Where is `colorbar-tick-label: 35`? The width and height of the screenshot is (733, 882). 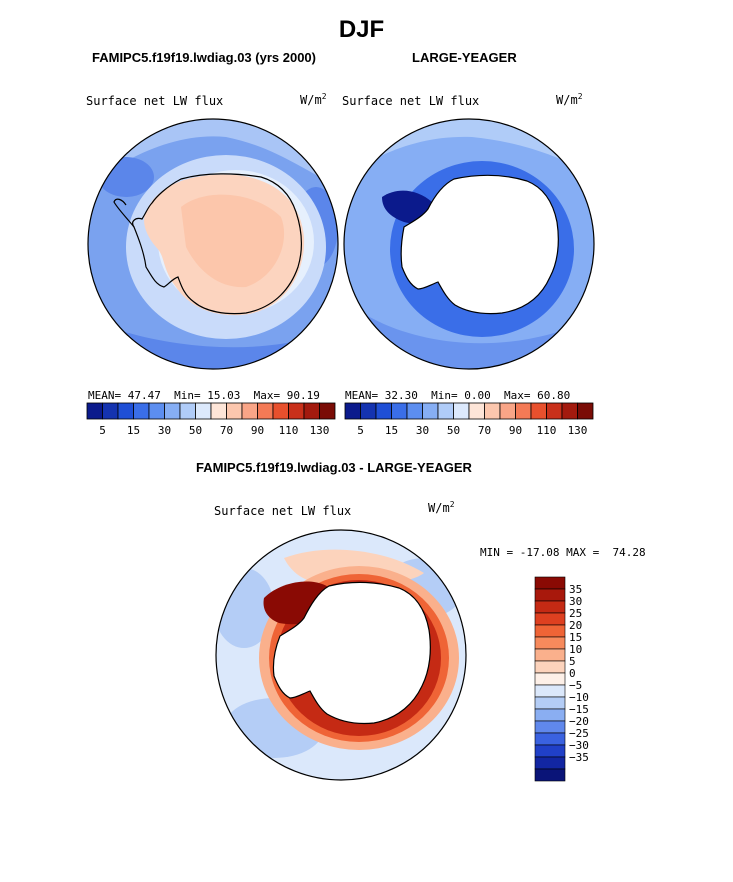
colorbar-tick-label: 35 is located at coordinates (575, 589).